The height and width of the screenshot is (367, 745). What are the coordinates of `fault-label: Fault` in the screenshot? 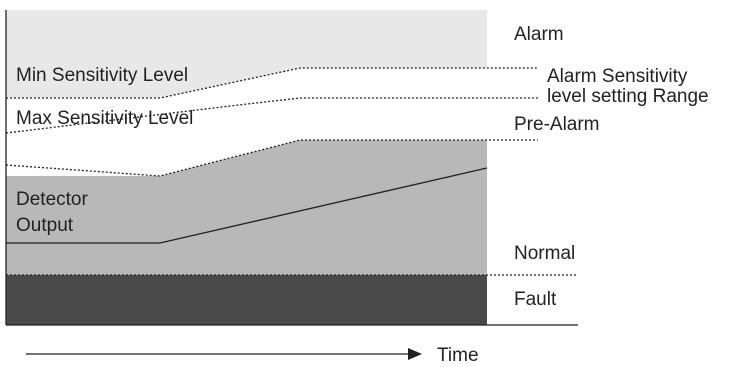 It's located at (535, 299).